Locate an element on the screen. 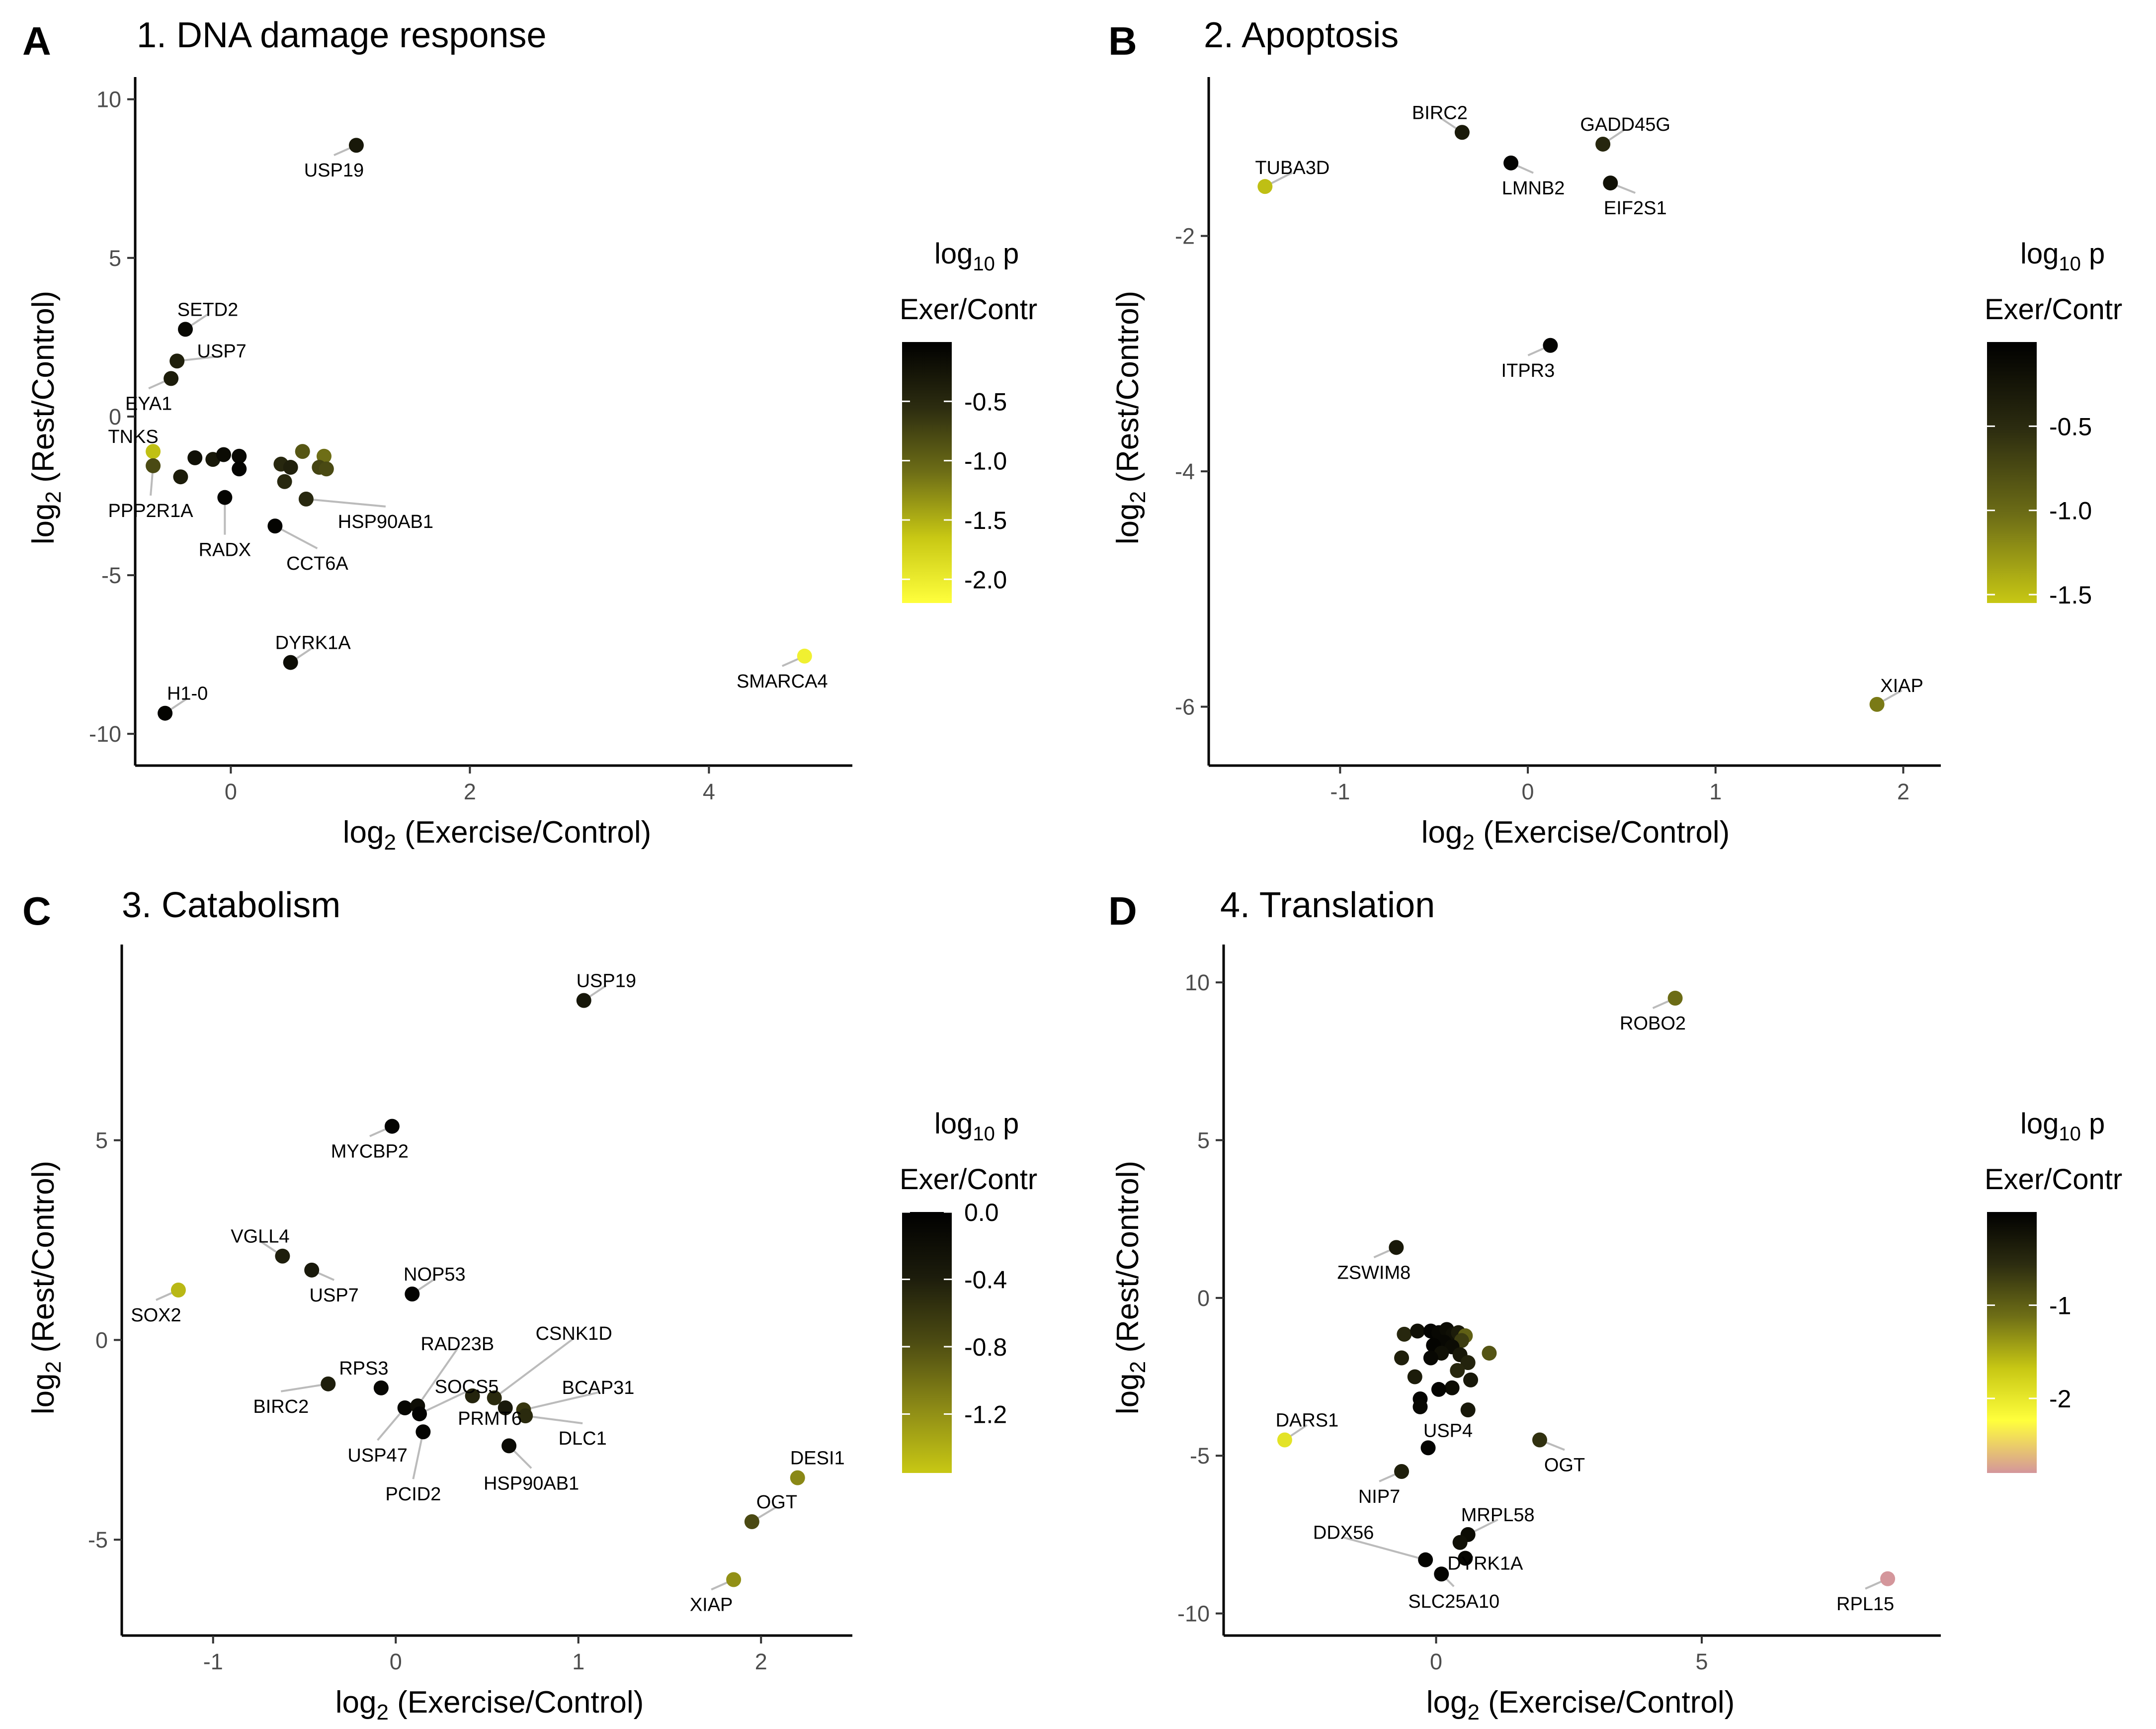 The height and width of the screenshot is (1729, 2156). point-label: NIP7 is located at coordinates (1379, 1496).